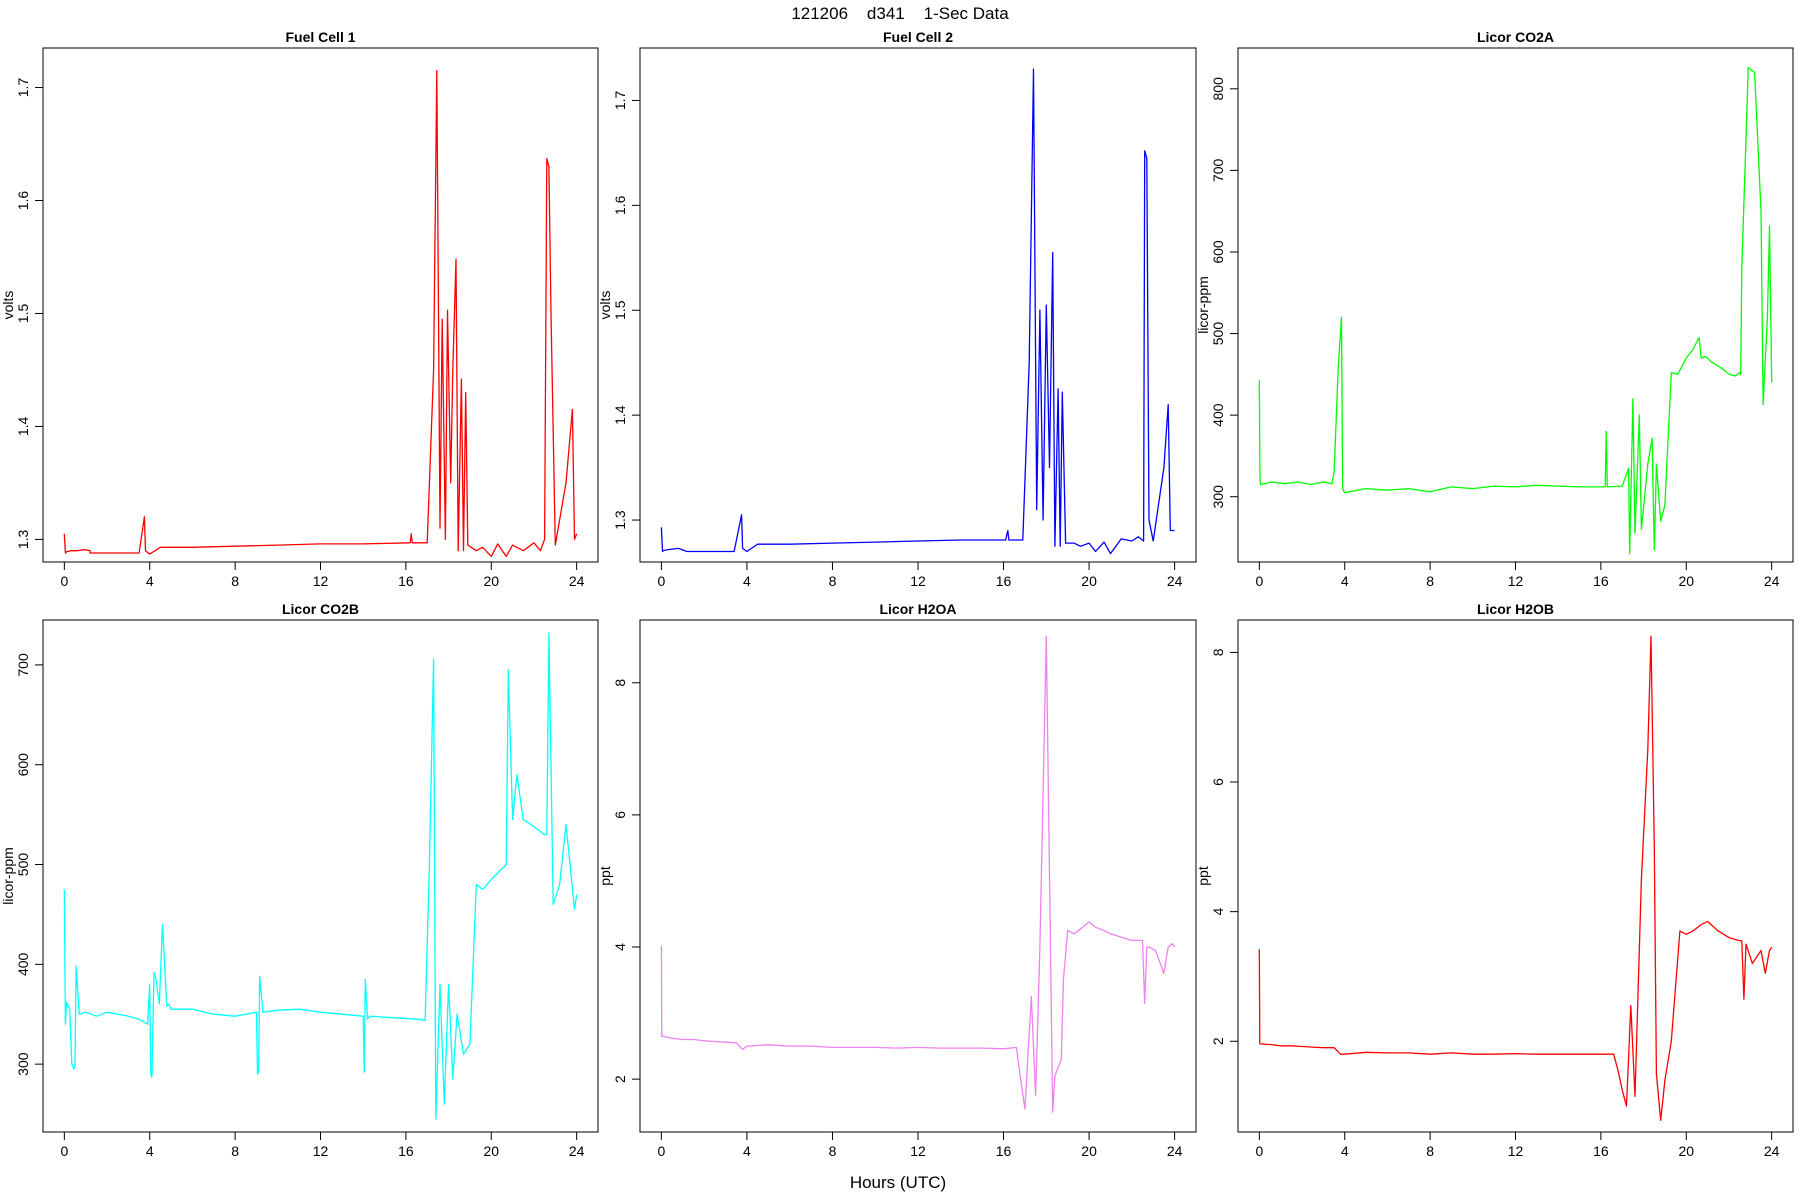  Describe the element at coordinates (918, 37) in the screenshot. I see `panel-title: Fuel Cell 2` at that location.